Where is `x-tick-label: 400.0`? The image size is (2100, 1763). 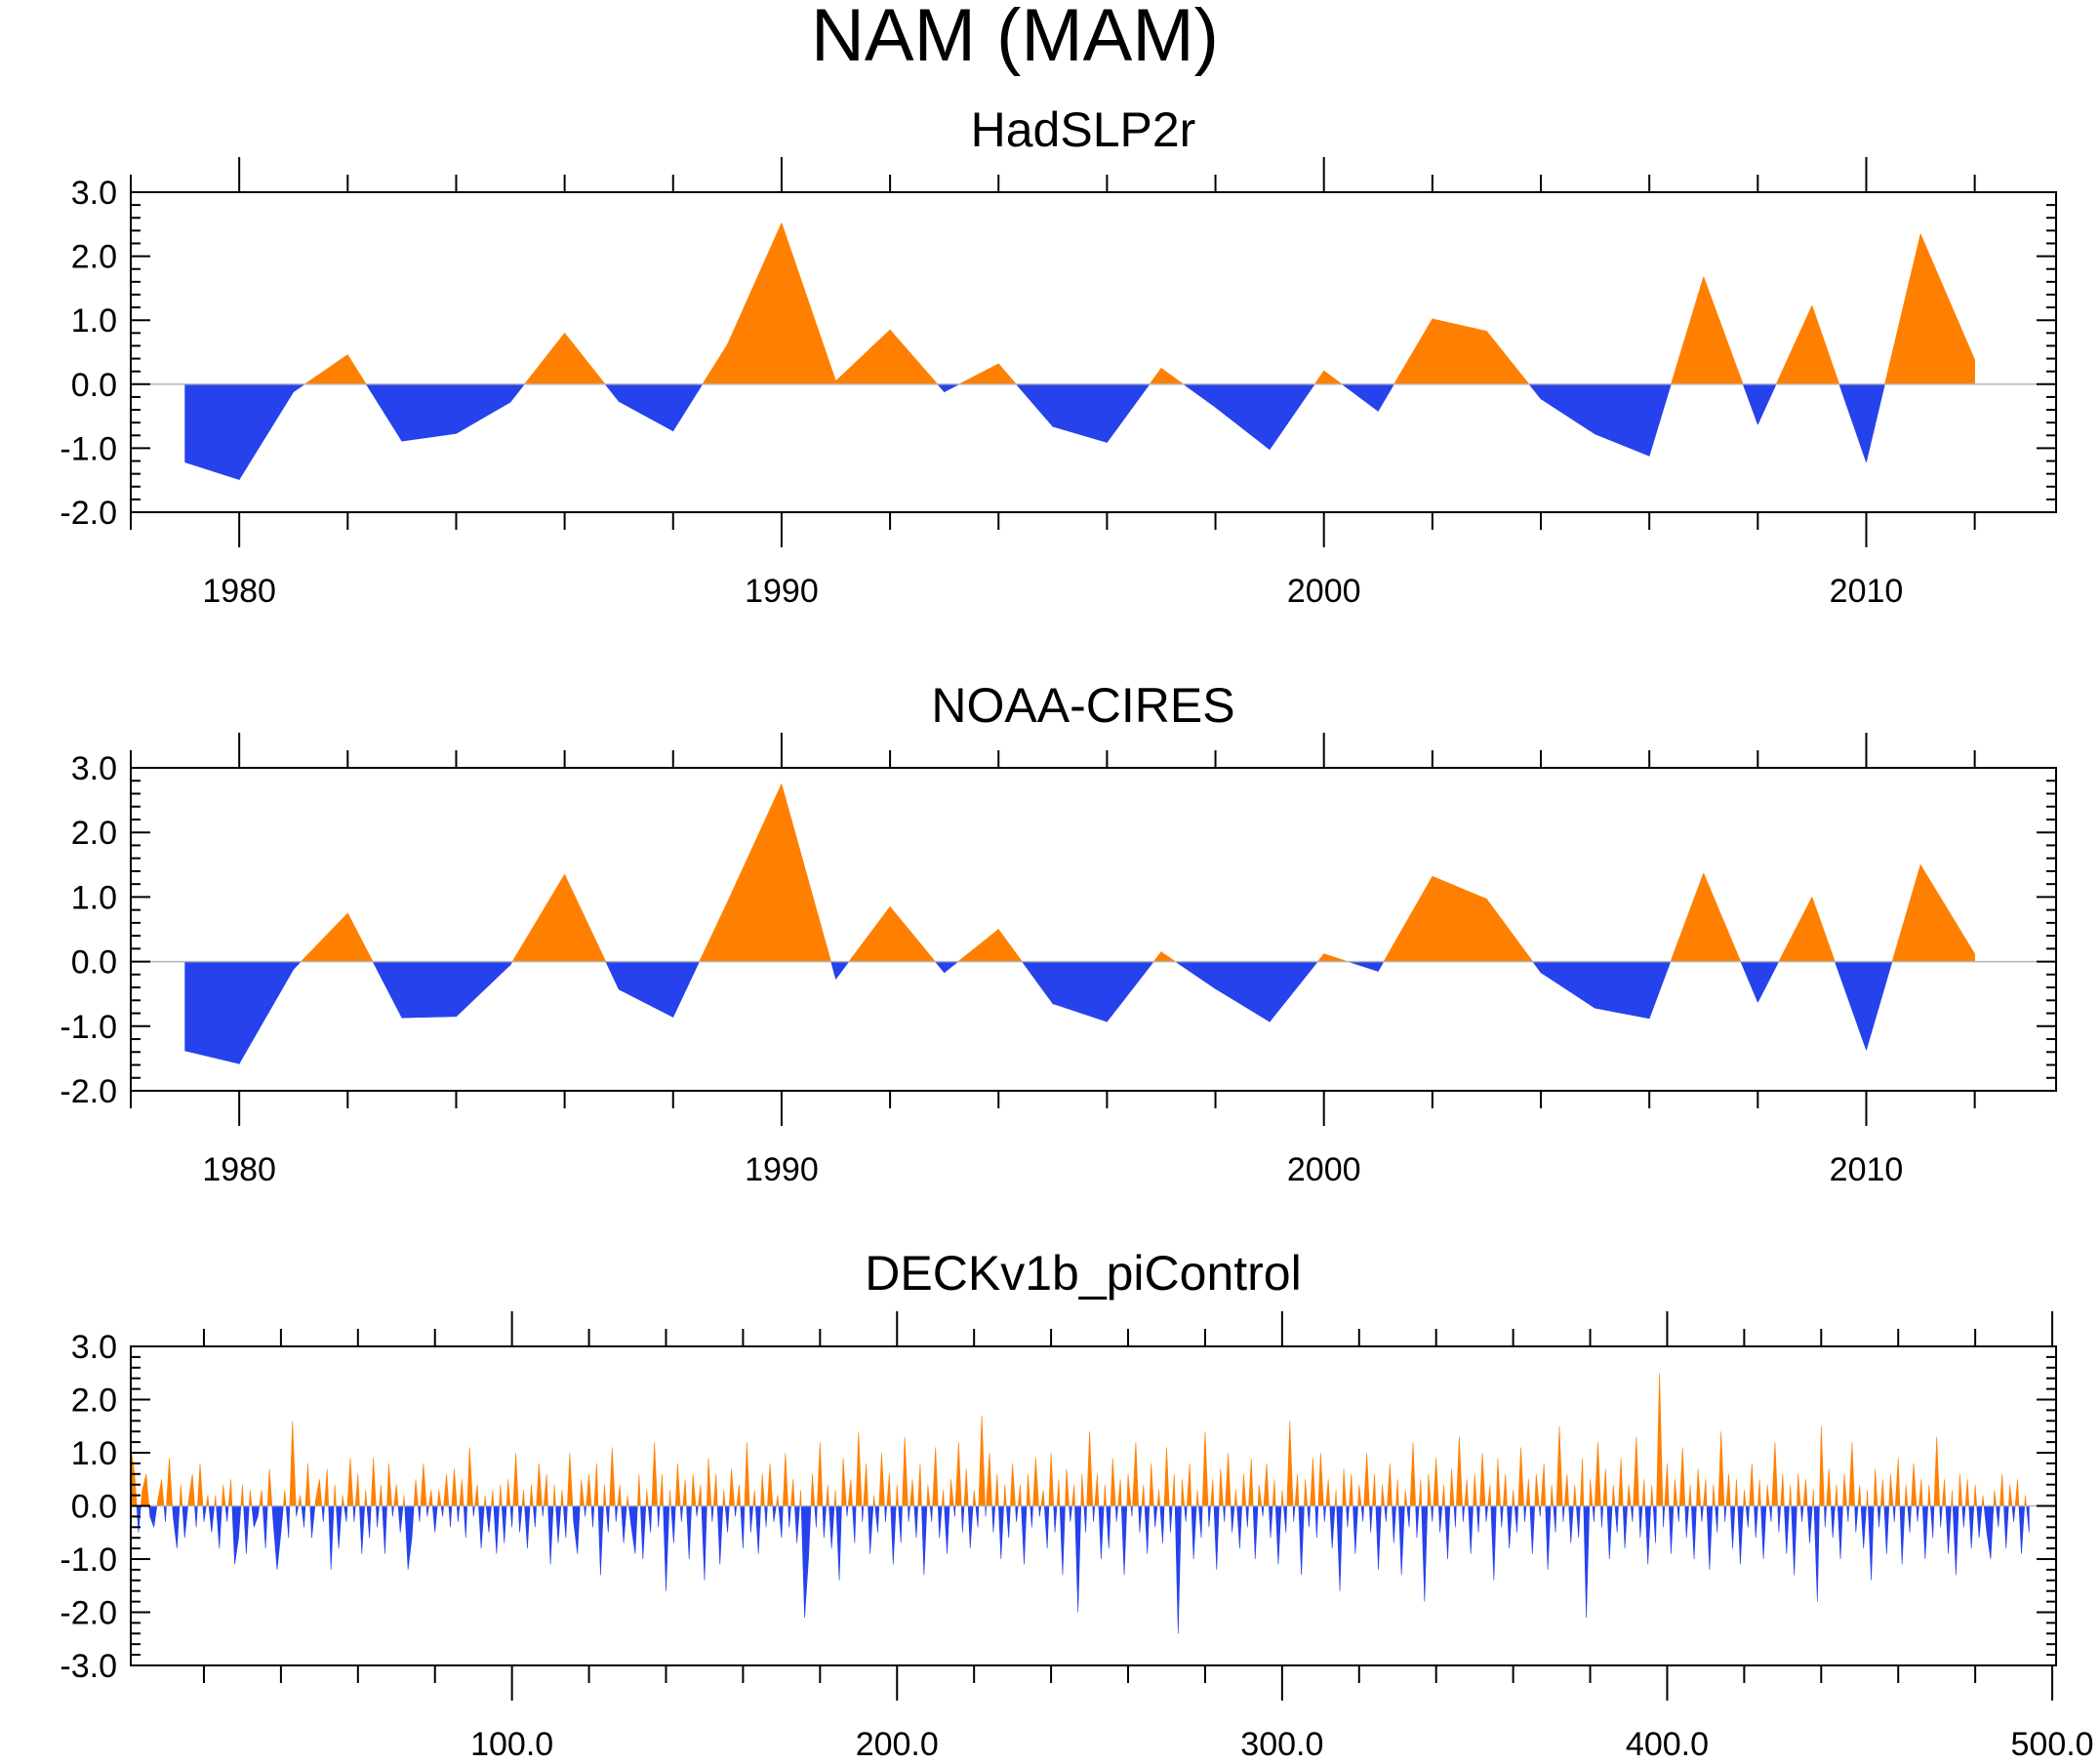
x-tick-label: 400.0 is located at coordinates (1667, 1744).